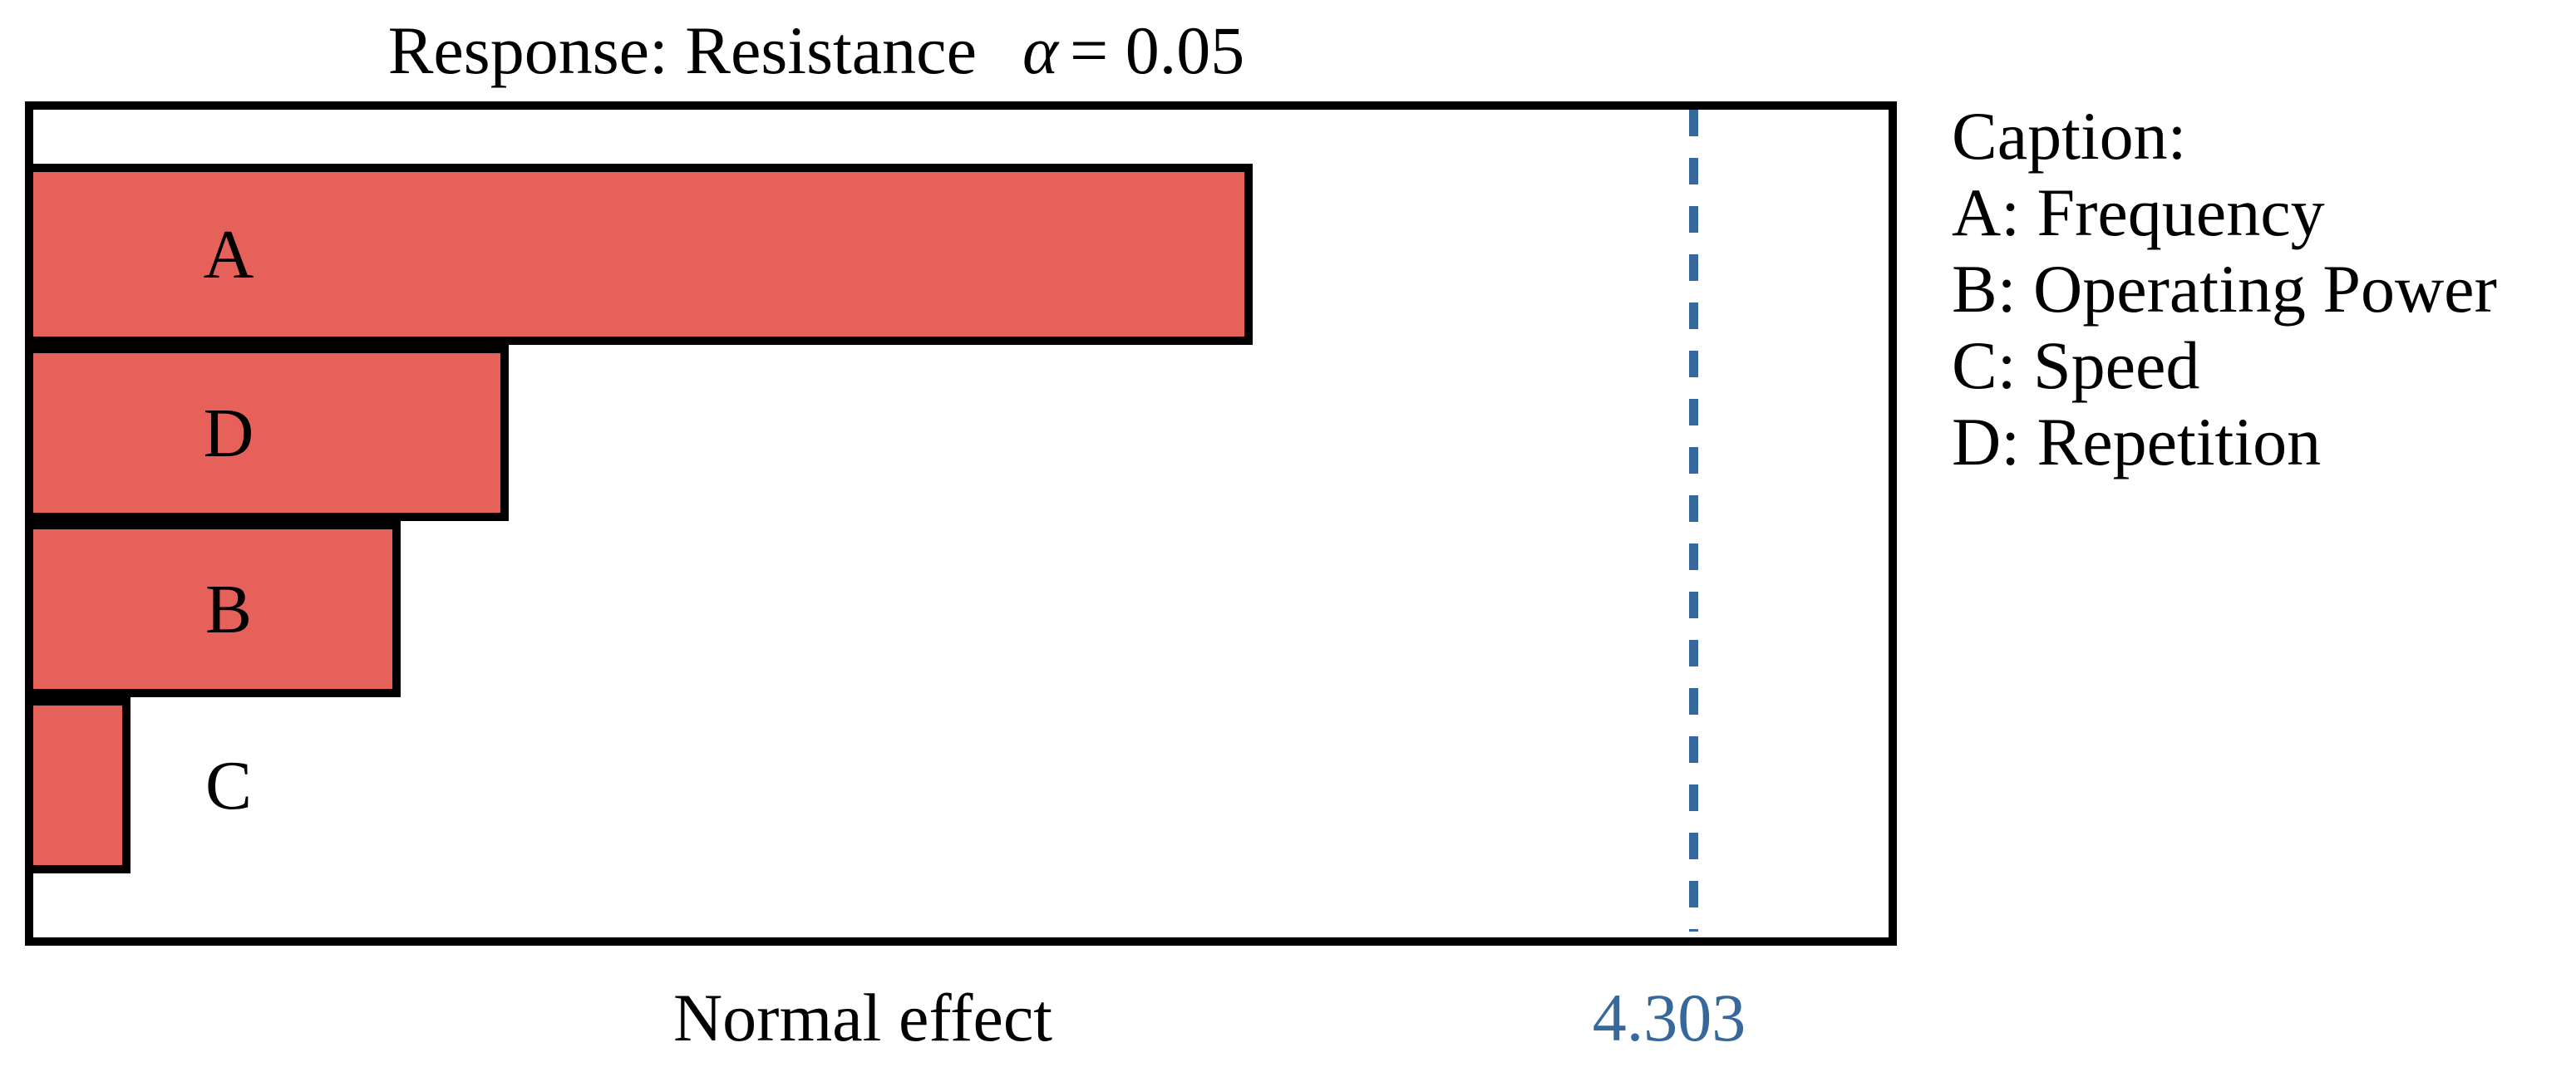 The height and width of the screenshot is (1077, 2576). What do you see at coordinates (2076, 365) in the screenshot?
I see `caption-item-c: C: Speed` at bounding box center [2076, 365].